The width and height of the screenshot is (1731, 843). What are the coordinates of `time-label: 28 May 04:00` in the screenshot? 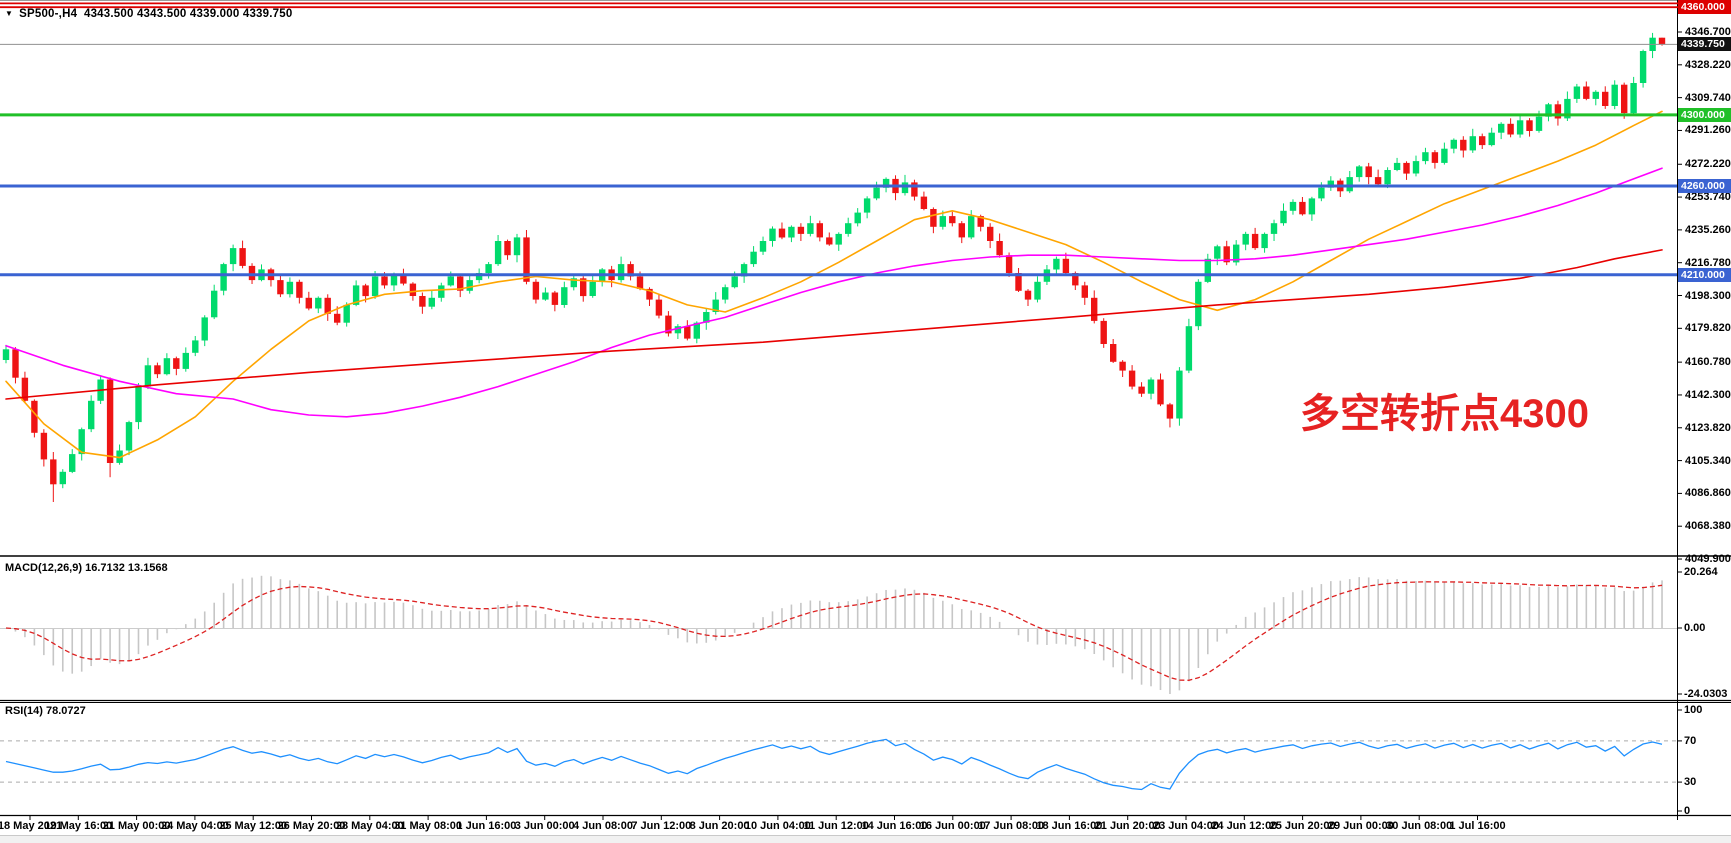 It's located at (369, 826).